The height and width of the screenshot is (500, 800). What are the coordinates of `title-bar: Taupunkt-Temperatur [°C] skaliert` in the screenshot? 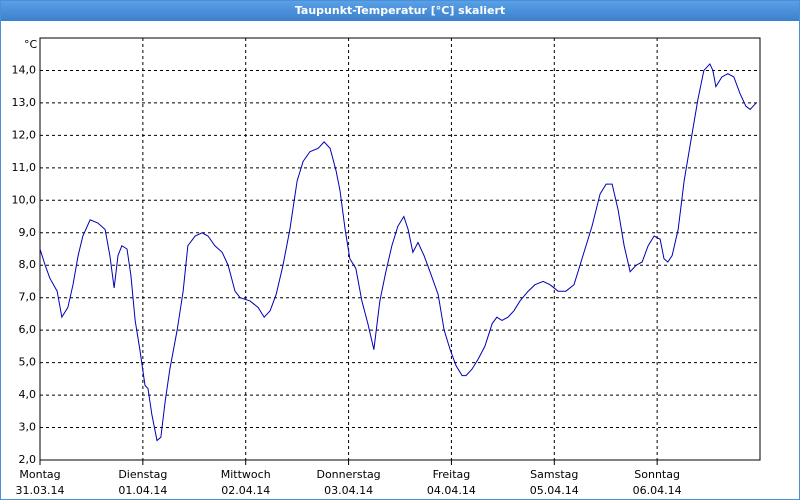 It's located at (400, 11).